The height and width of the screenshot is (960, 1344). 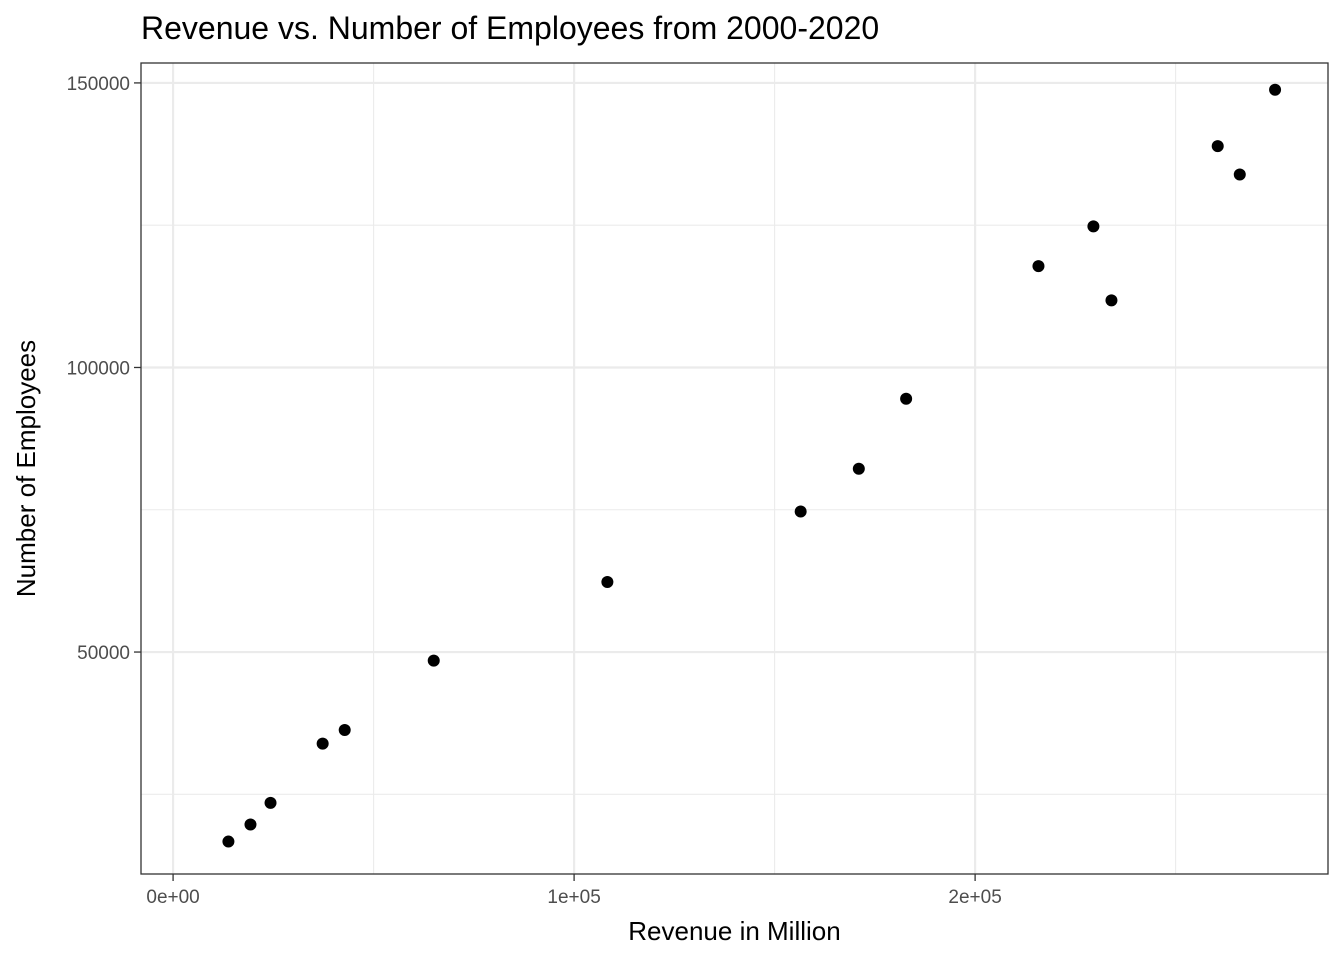 What do you see at coordinates (974, 897) in the screenshot?
I see `x-tick-label-2: 2e+05` at bounding box center [974, 897].